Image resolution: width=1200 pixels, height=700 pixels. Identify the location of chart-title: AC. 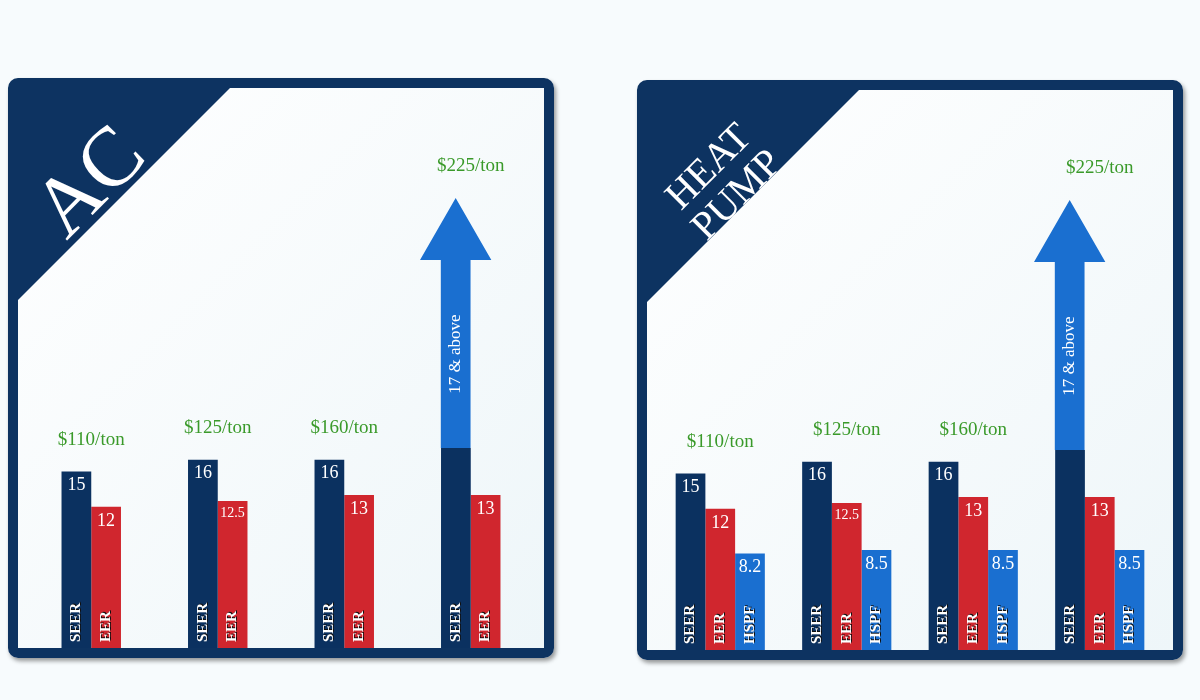
(87, 180).